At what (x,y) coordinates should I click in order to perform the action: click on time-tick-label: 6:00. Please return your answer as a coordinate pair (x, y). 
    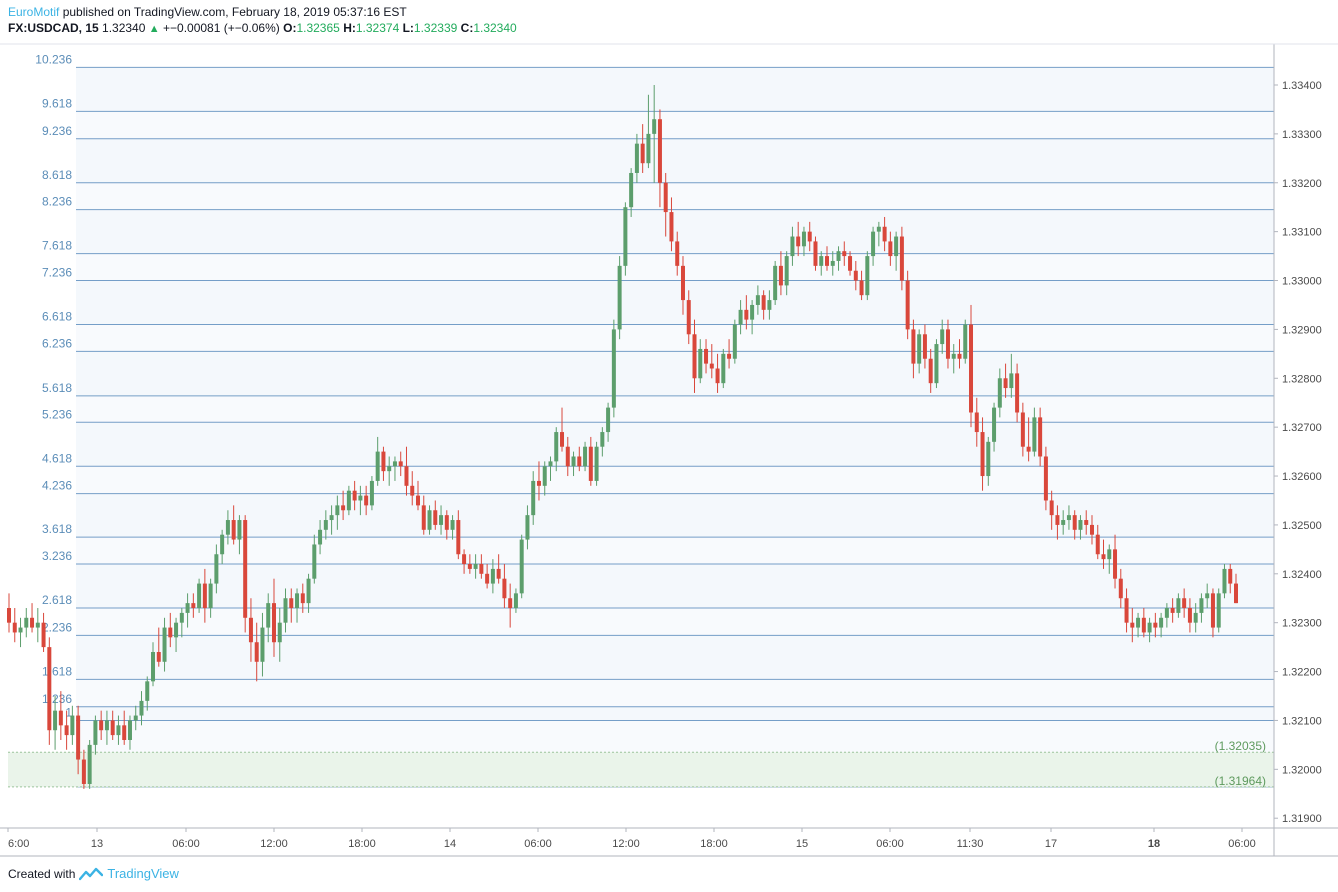
    Looking at the image, I should click on (18, 844).